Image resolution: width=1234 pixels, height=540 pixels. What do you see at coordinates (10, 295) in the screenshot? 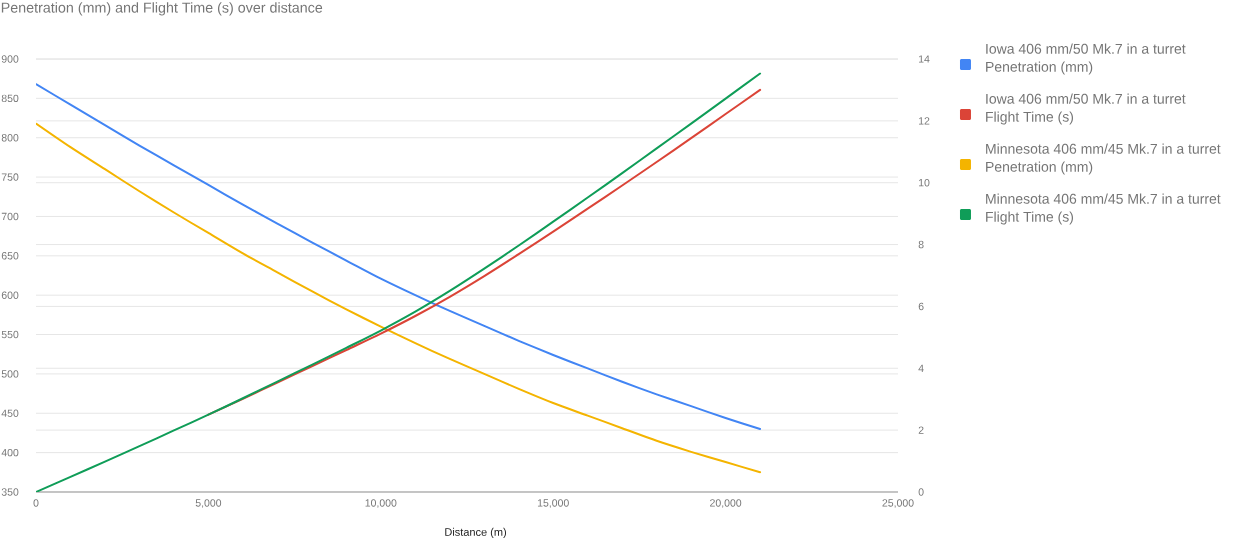
I see `y-tick-label: 600` at bounding box center [10, 295].